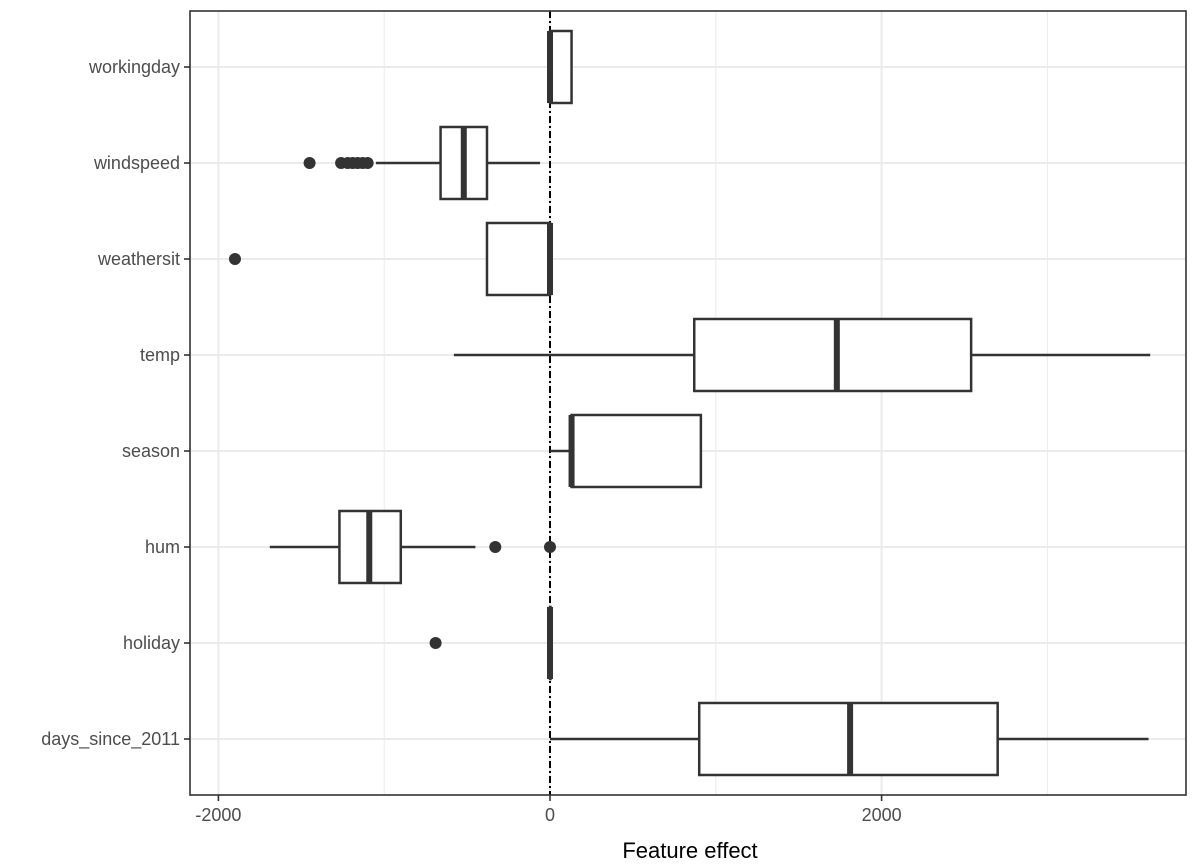 The image size is (1195, 865). What do you see at coordinates (134, 67) in the screenshot?
I see `y-tick-label-workingday: workingday` at bounding box center [134, 67].